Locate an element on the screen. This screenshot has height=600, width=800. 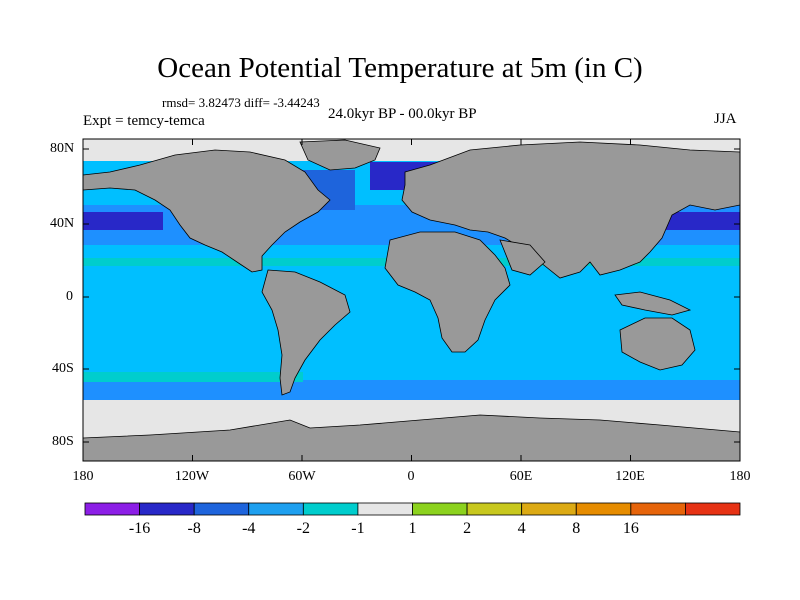
lon-label-120e: 120E is located at coordinates (630, 476).